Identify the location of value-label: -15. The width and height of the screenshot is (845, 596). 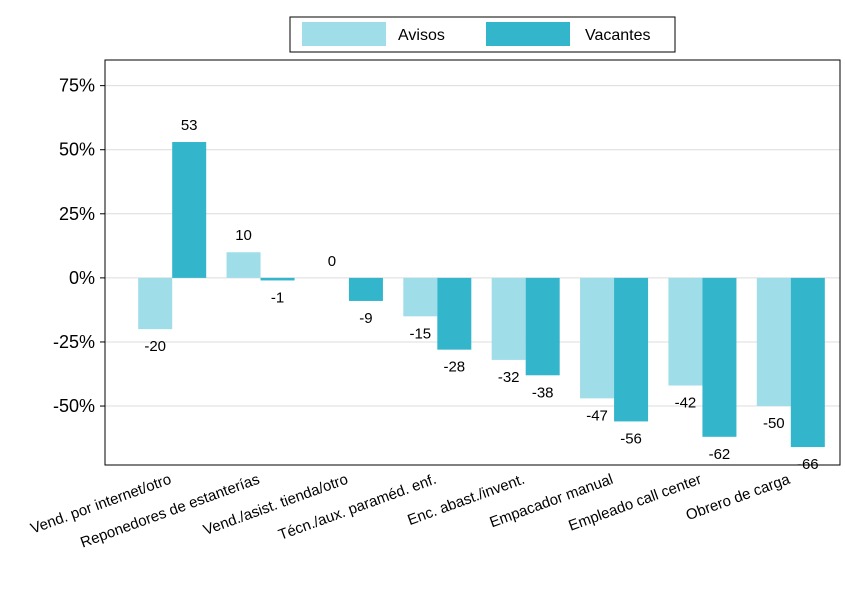
(420, 333).